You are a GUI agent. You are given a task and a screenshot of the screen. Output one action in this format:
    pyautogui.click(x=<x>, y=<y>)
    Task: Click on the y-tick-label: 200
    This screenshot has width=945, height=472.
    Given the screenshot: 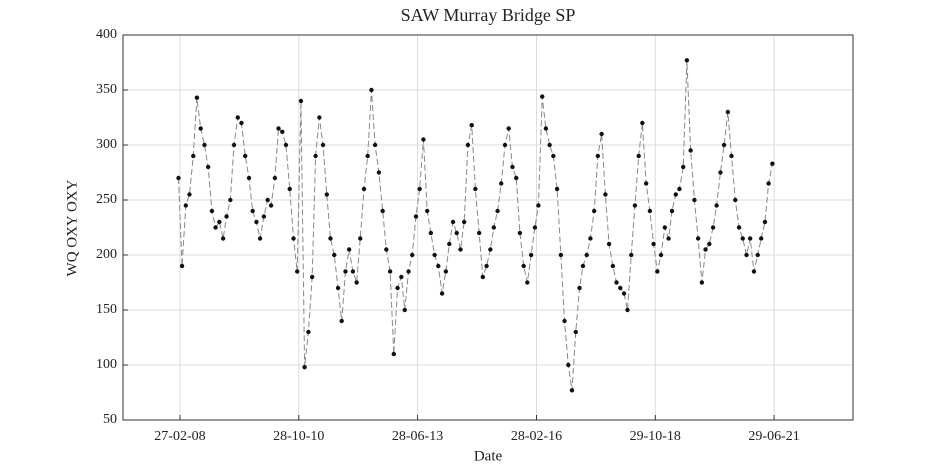 What is the action you would take?
    pyautogui.click(x=106, y=254)
    